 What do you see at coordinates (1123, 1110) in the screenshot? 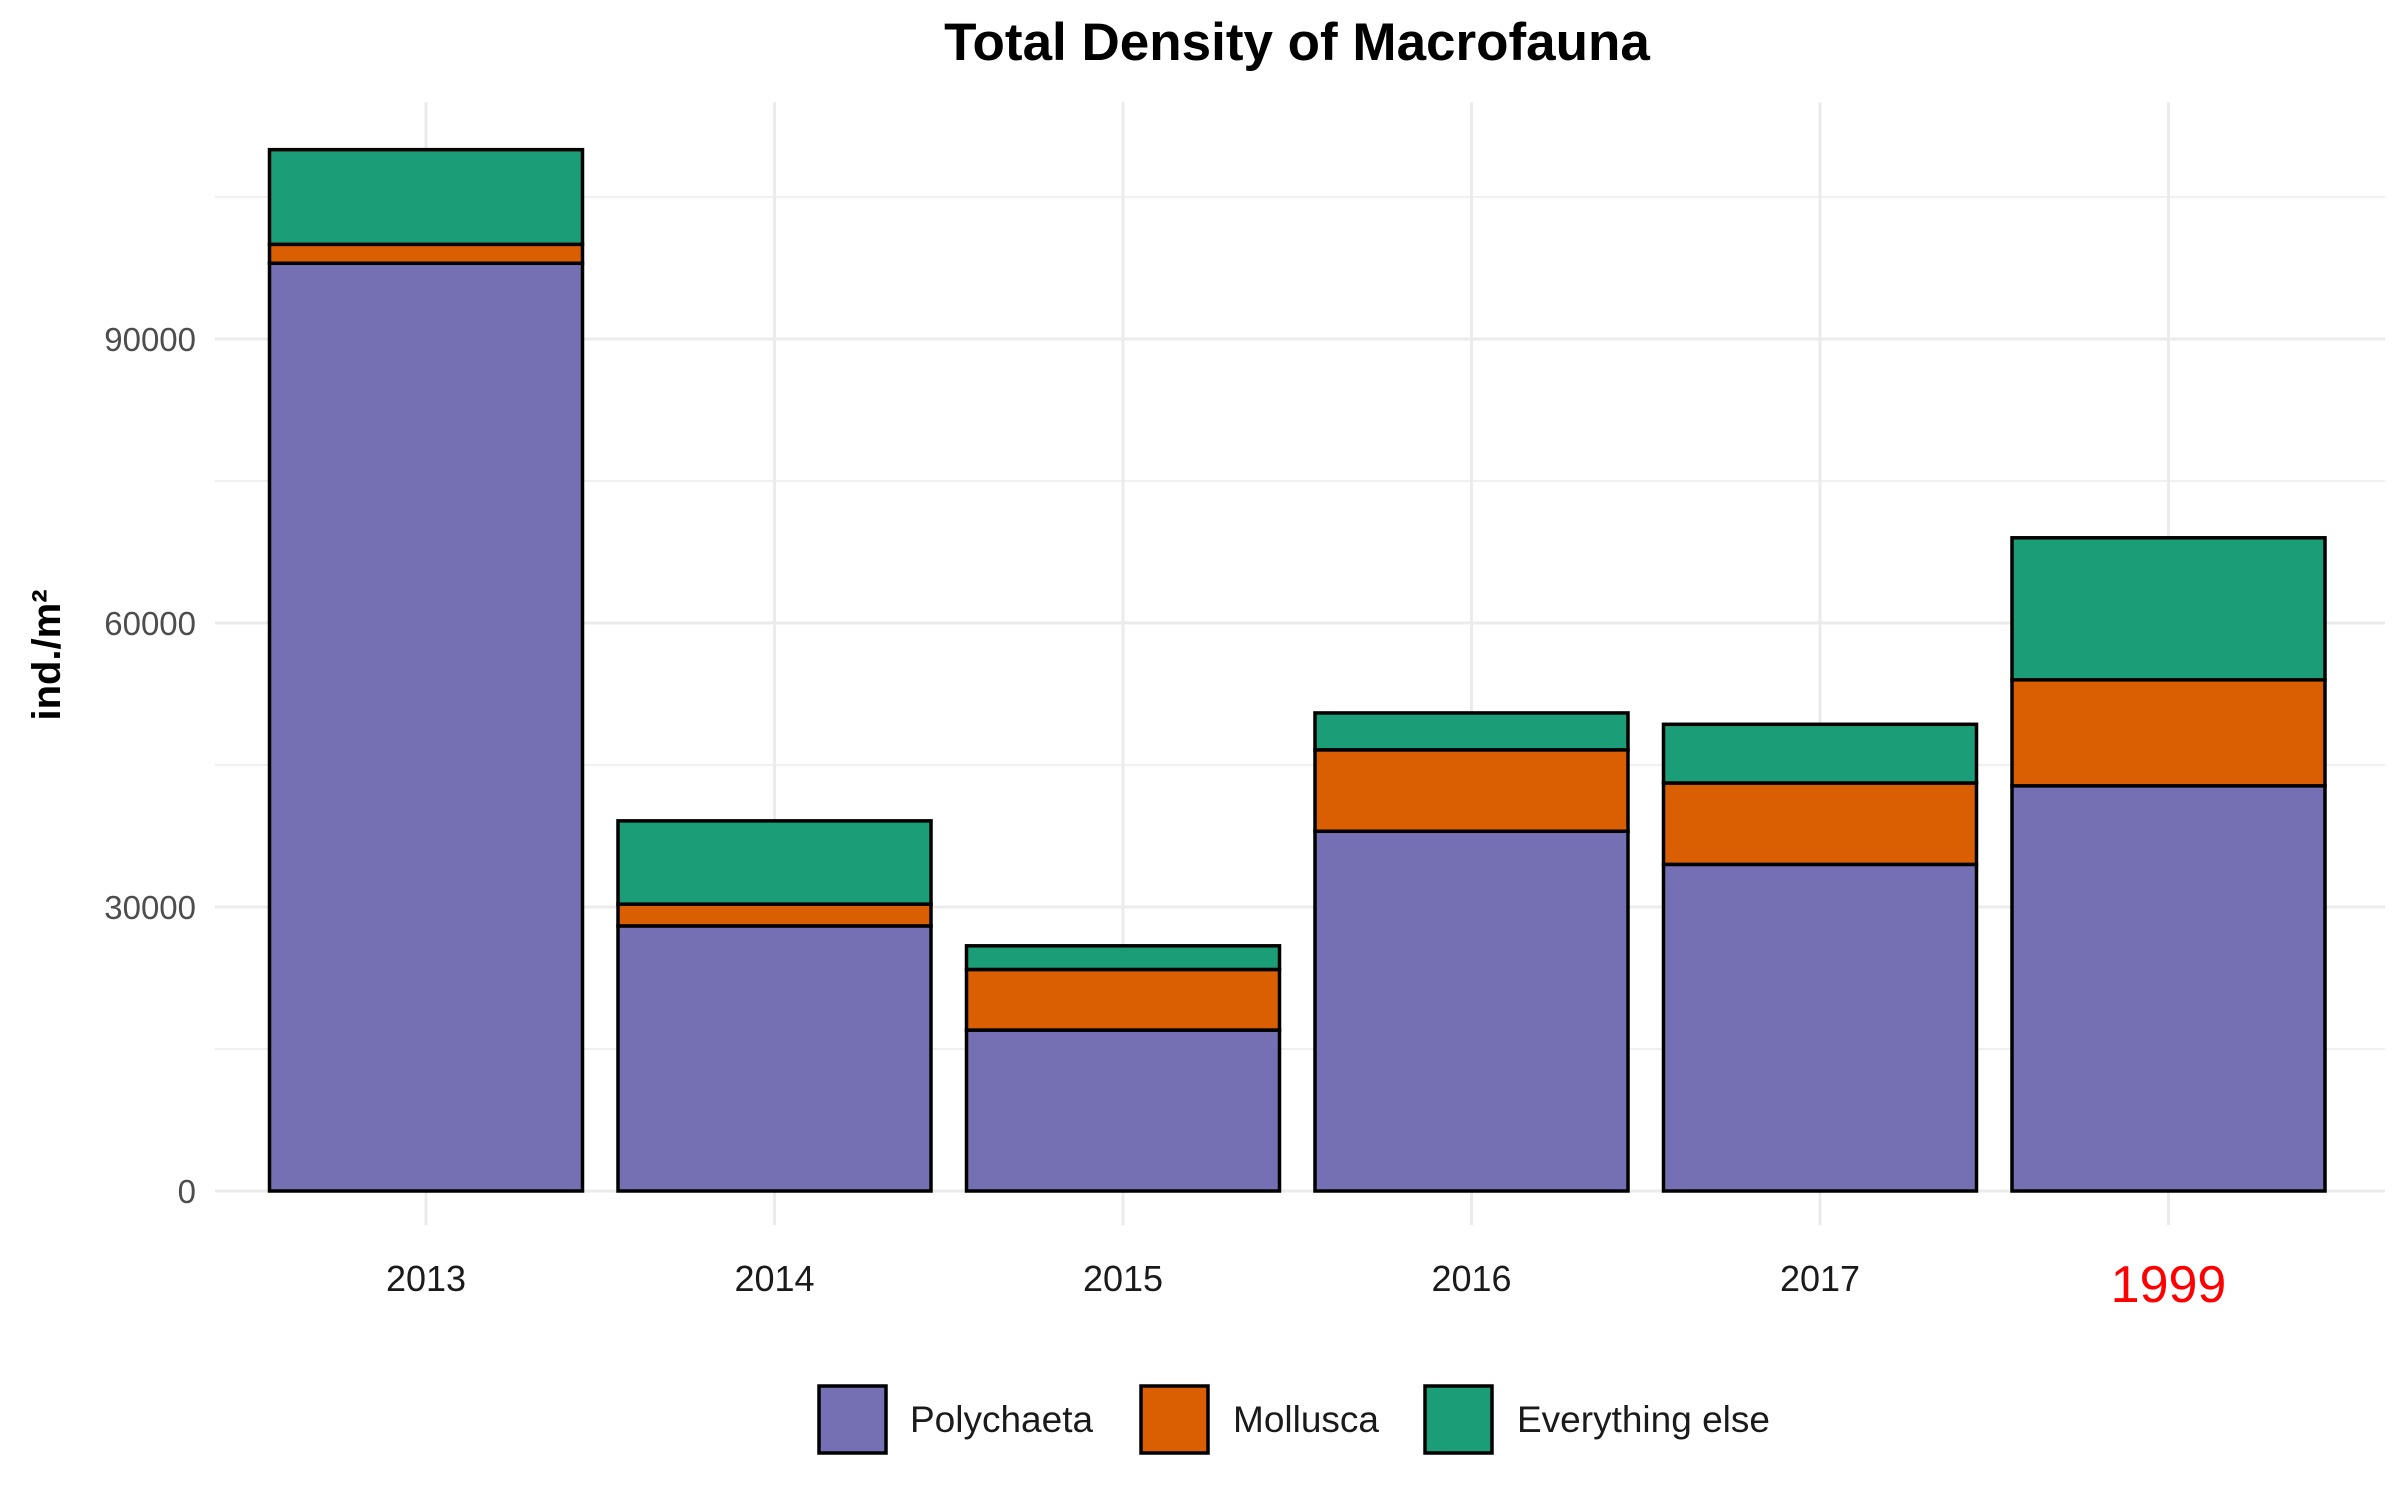
I see `bar-polychaeta-2015` at bounding box center [1123, 1110].